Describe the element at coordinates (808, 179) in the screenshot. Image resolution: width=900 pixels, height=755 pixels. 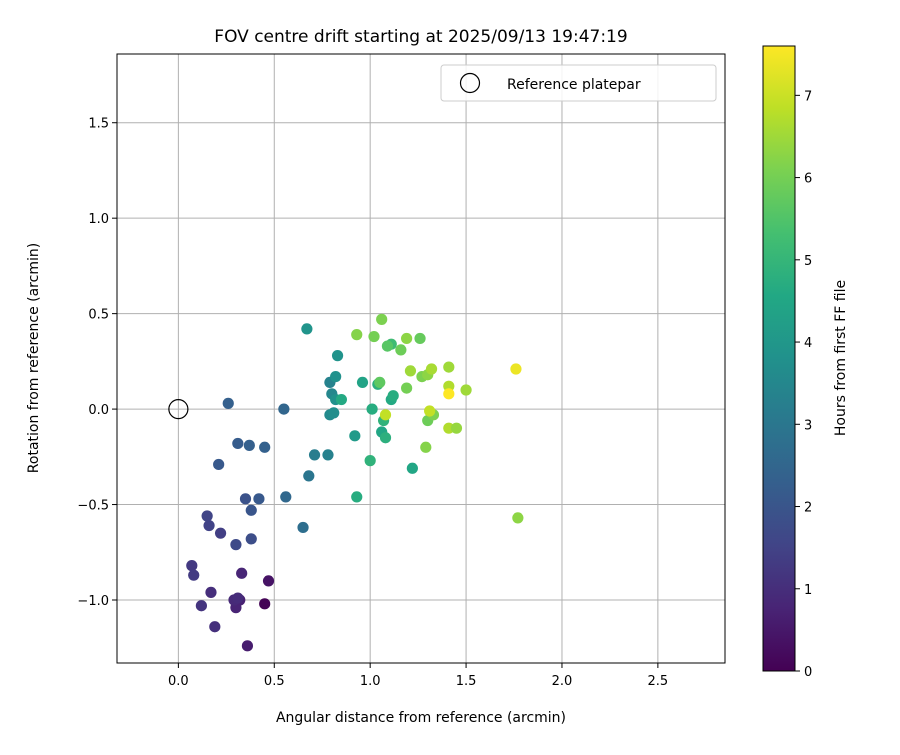
I see `colorbar-tick-label: 6` at that location.